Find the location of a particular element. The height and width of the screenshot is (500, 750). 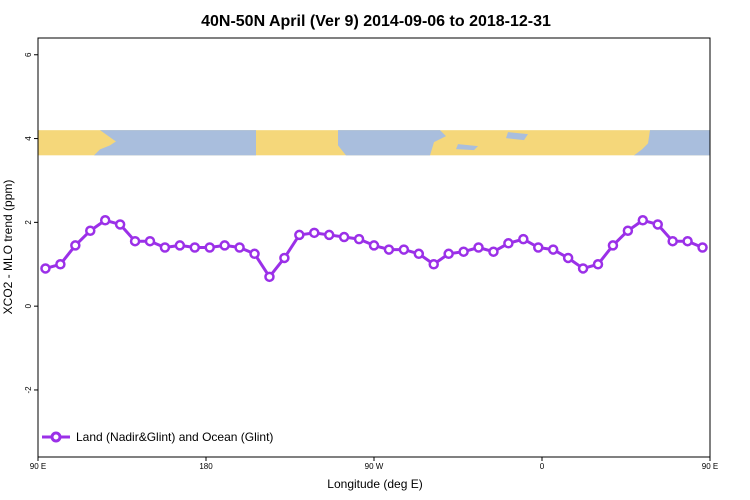

series-layer is located at coordinates (374, 249).